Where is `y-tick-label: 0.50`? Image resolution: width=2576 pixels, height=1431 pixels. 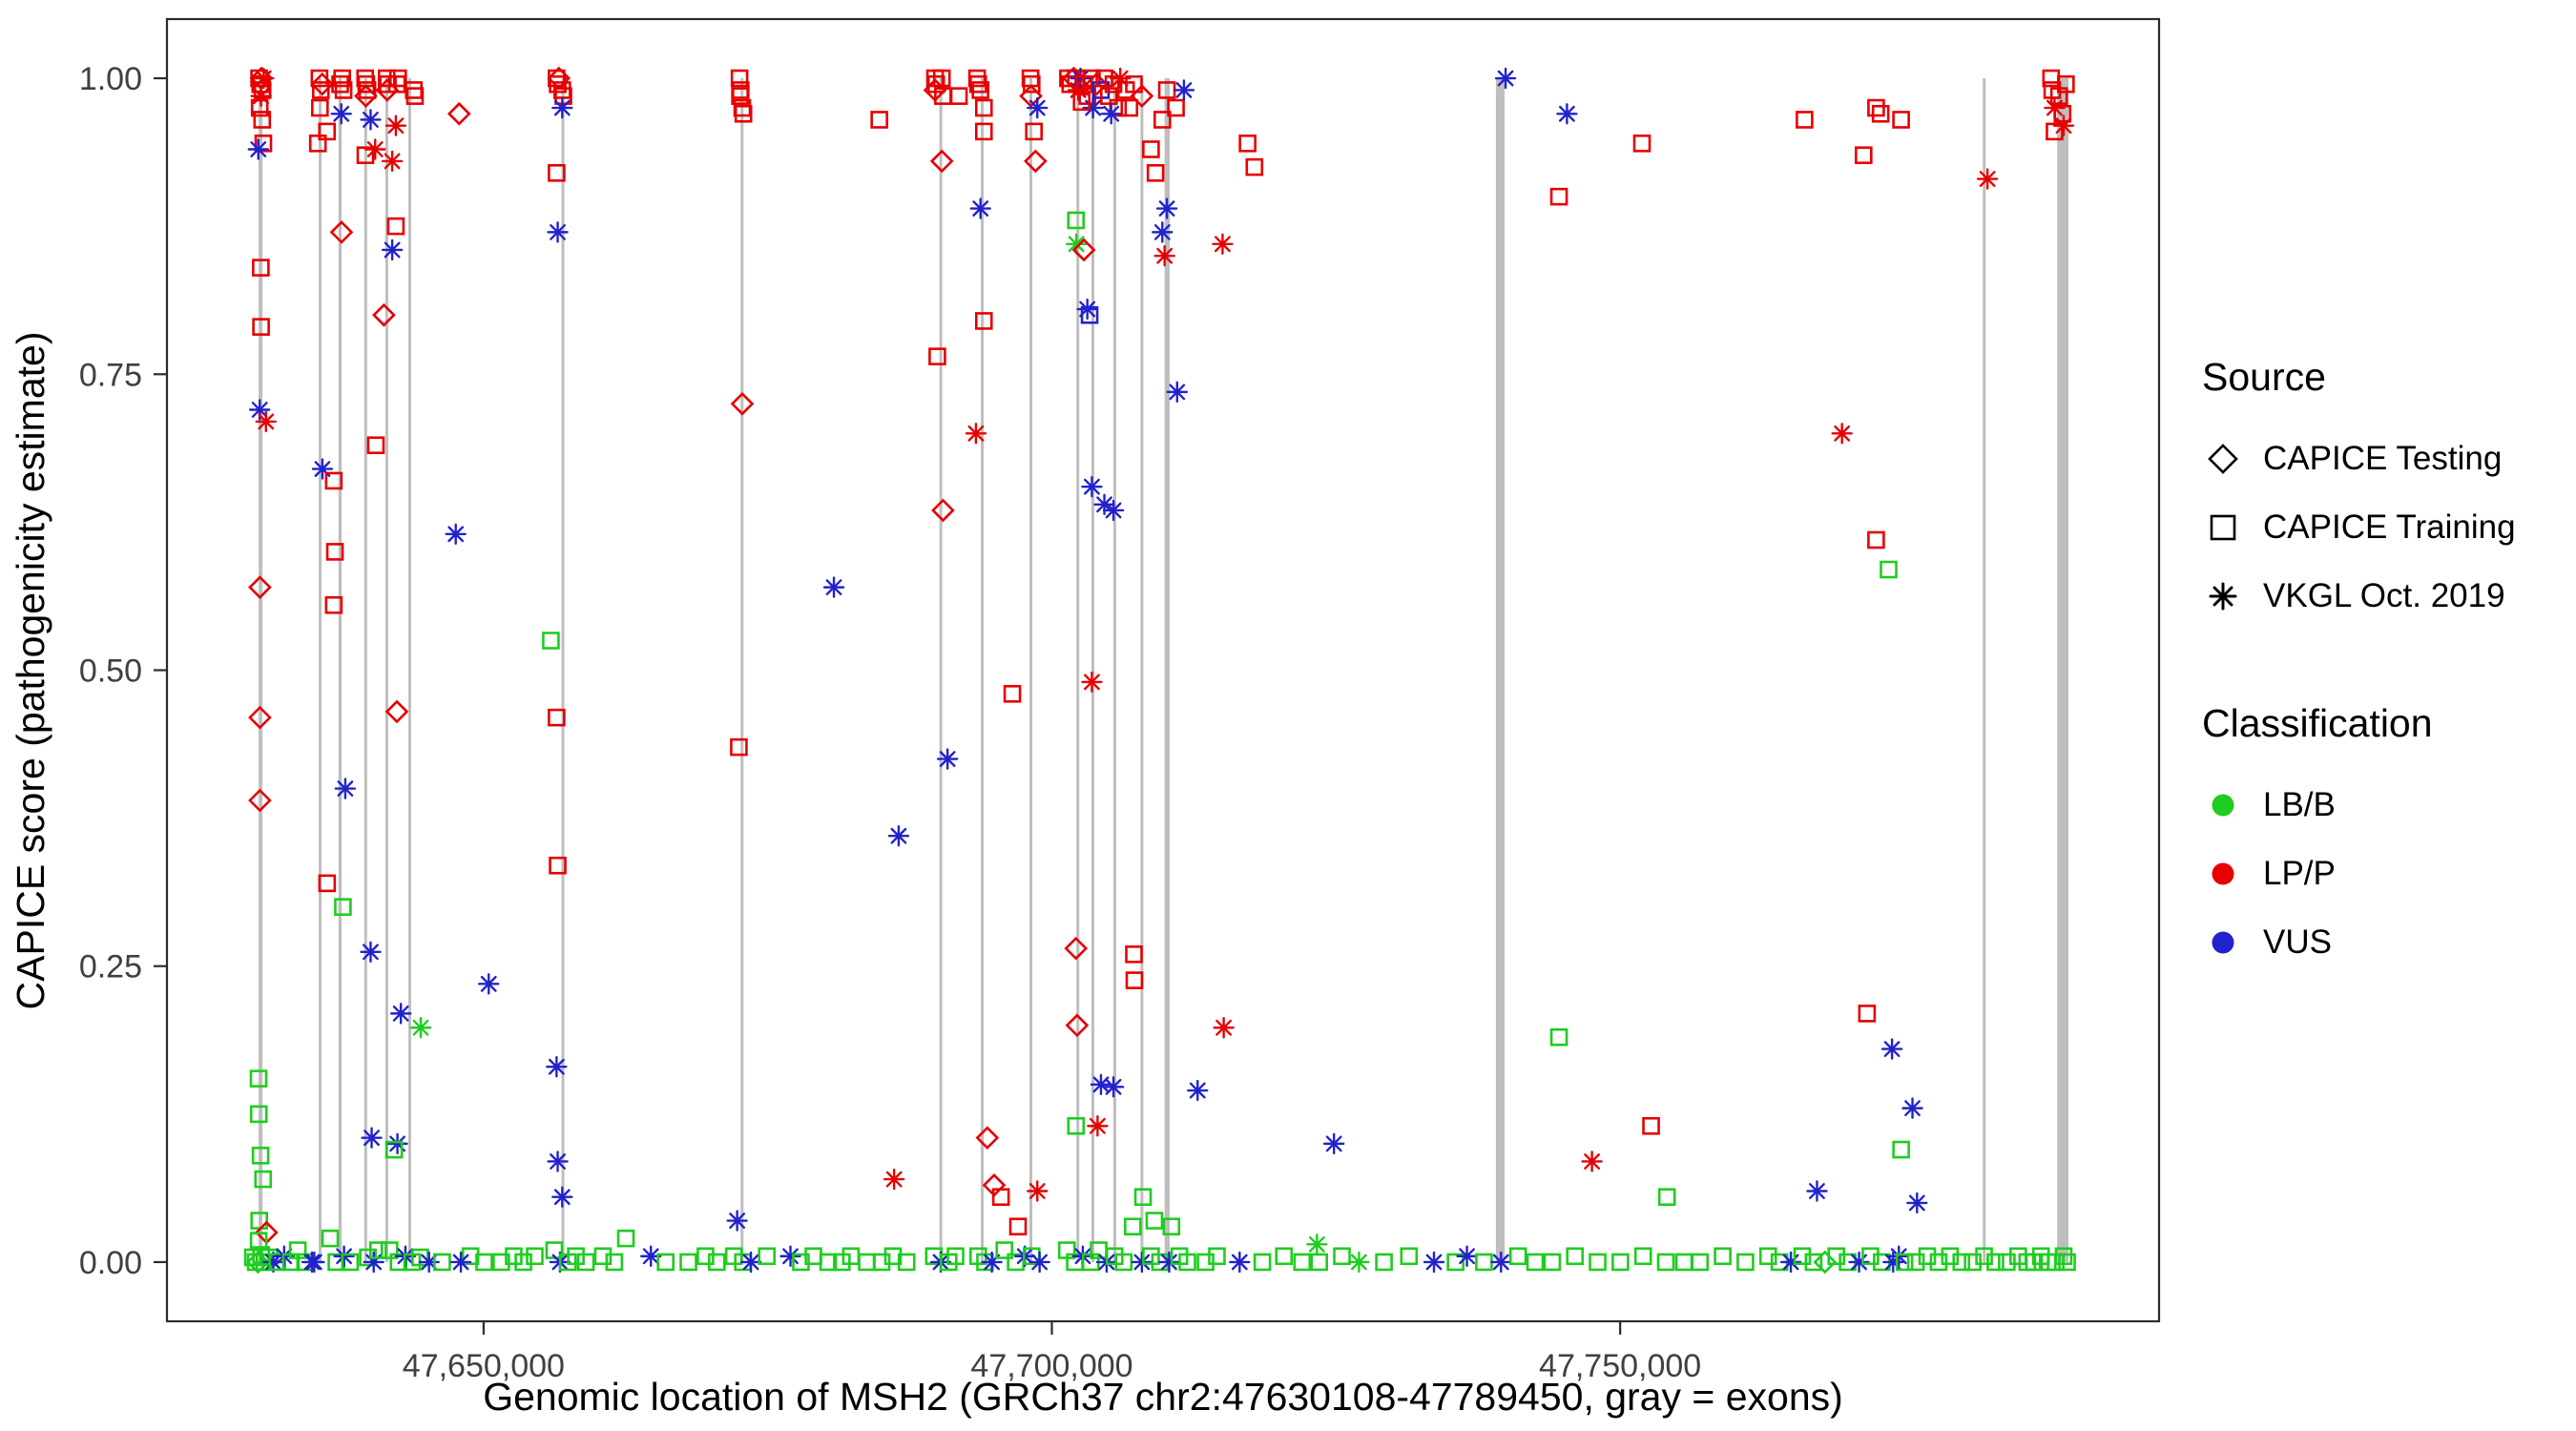
y-tick-label: 0.50 is located at coordinates (110, 671).